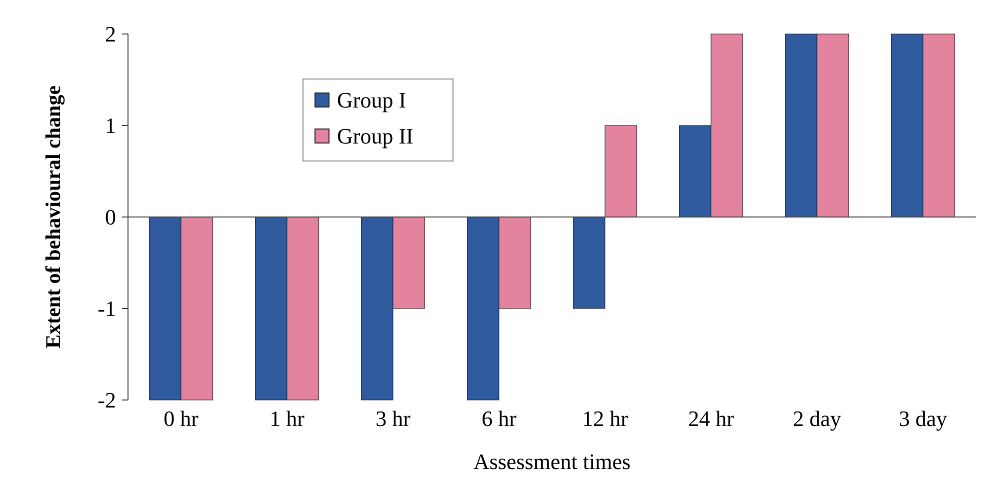 The width and height of the screenshot is (984, 485). I want to click on legend-label: Group II, so click(375, 136).